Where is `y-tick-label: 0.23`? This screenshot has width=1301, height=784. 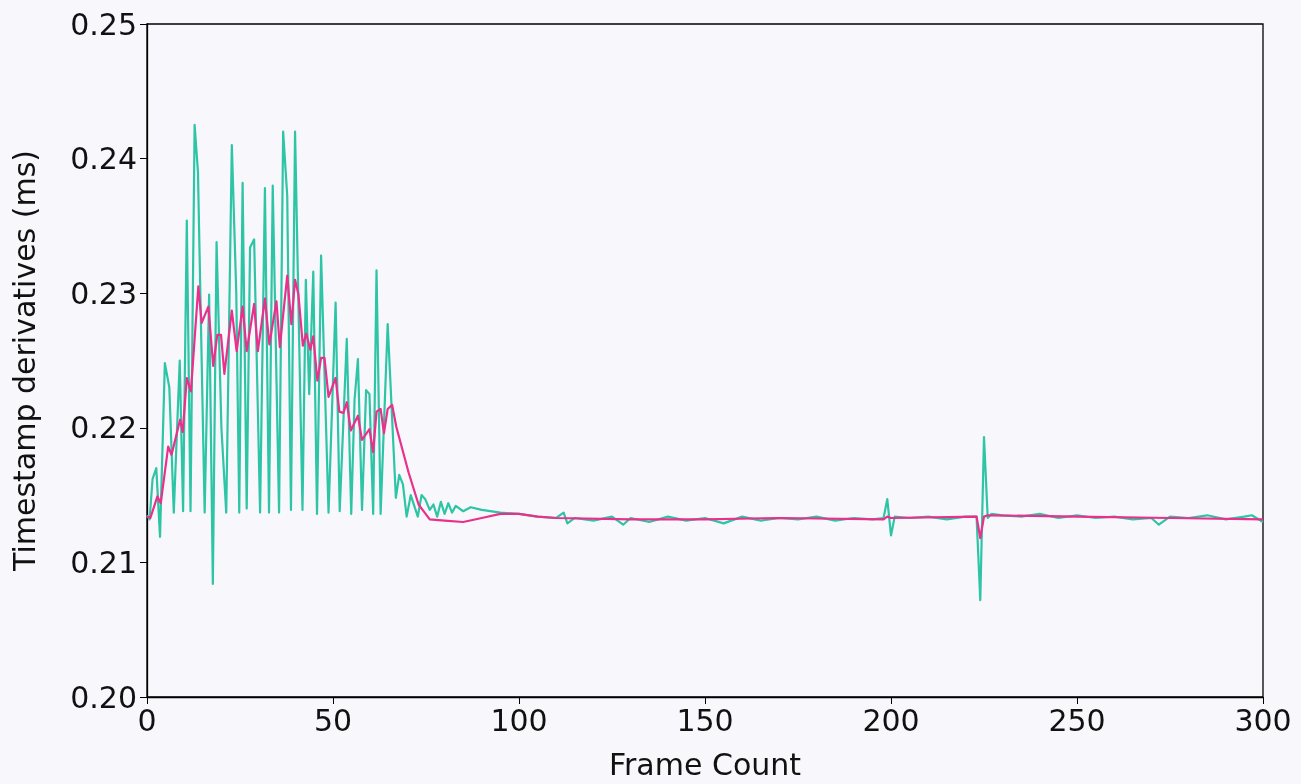 y-tick-label: 0.23 is located at coordinates (103, 293).